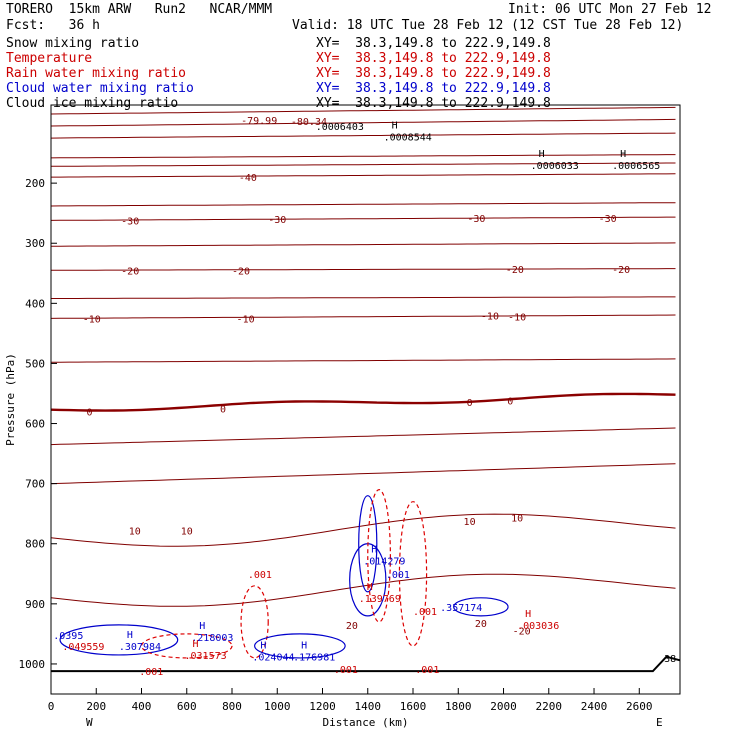  Describe the element at coordinates (35, 303) in the screenshot. I see `y-tick-label: 400` at that location.